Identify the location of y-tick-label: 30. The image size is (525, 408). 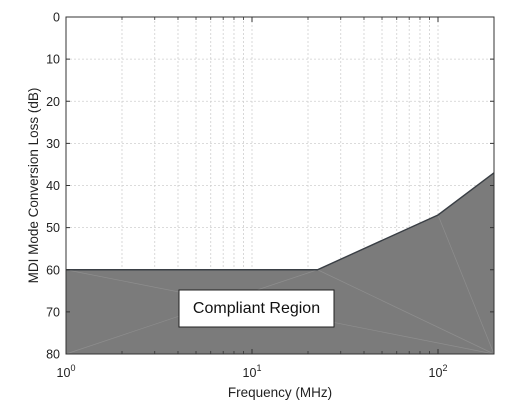
(53, 144).